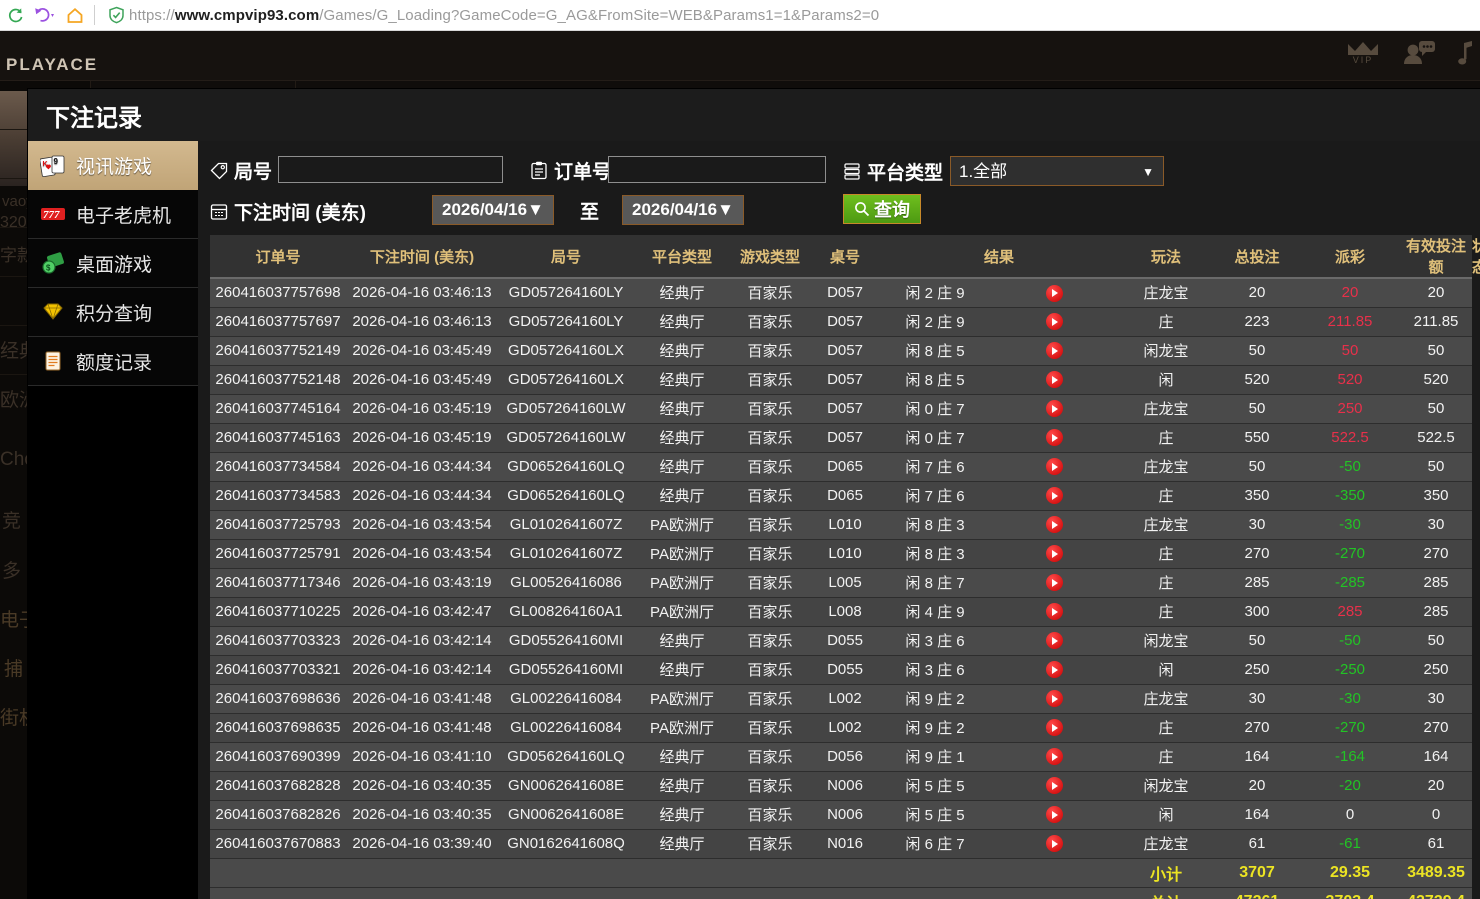 The width and height of the screenshot is (1480, 899). Describe the element at coordinates (75, 15) in the screenshot. I see `home-button` at that location.